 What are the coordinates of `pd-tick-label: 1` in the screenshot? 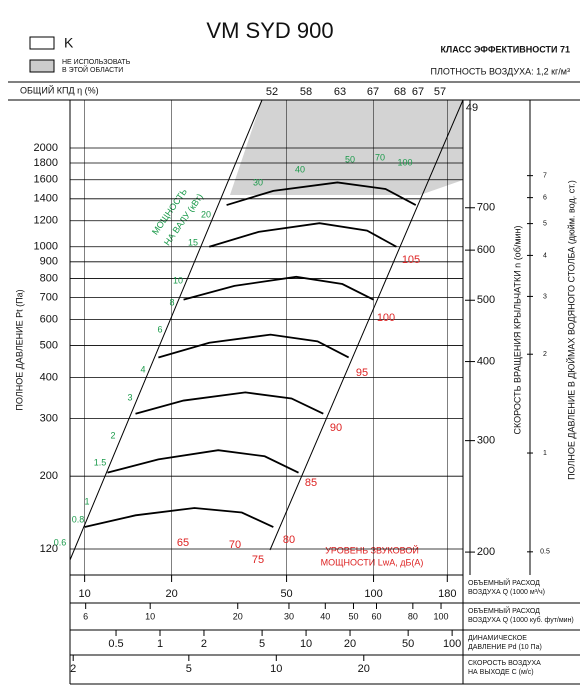 It's located at (160, 644).